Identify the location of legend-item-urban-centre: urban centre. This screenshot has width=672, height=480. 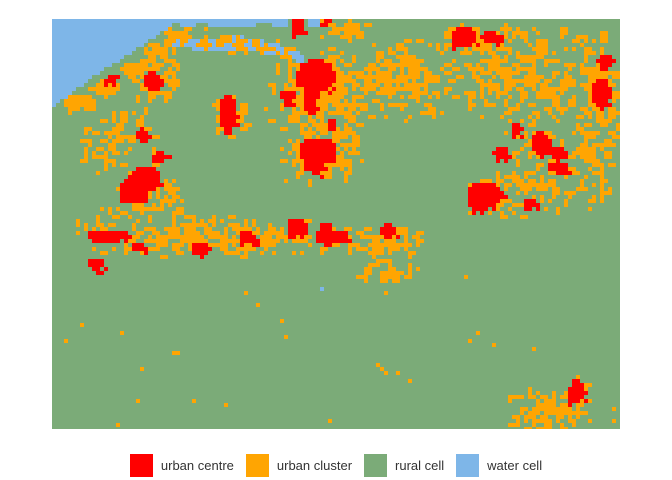
(181, 465).